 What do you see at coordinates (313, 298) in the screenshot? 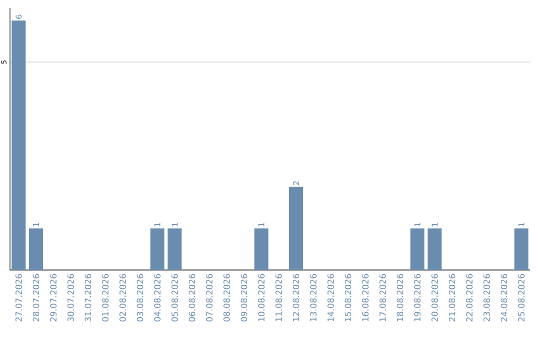
I see `x-tick-label: 13.08.2026` at bounding box center [313, 298].